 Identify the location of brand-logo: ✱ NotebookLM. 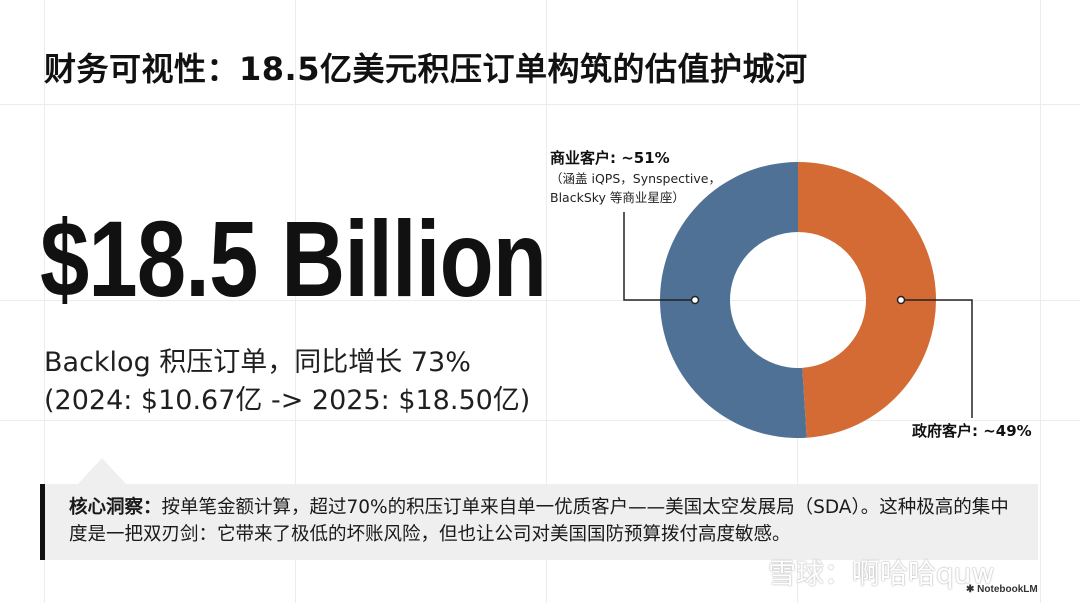
(1002, 589).